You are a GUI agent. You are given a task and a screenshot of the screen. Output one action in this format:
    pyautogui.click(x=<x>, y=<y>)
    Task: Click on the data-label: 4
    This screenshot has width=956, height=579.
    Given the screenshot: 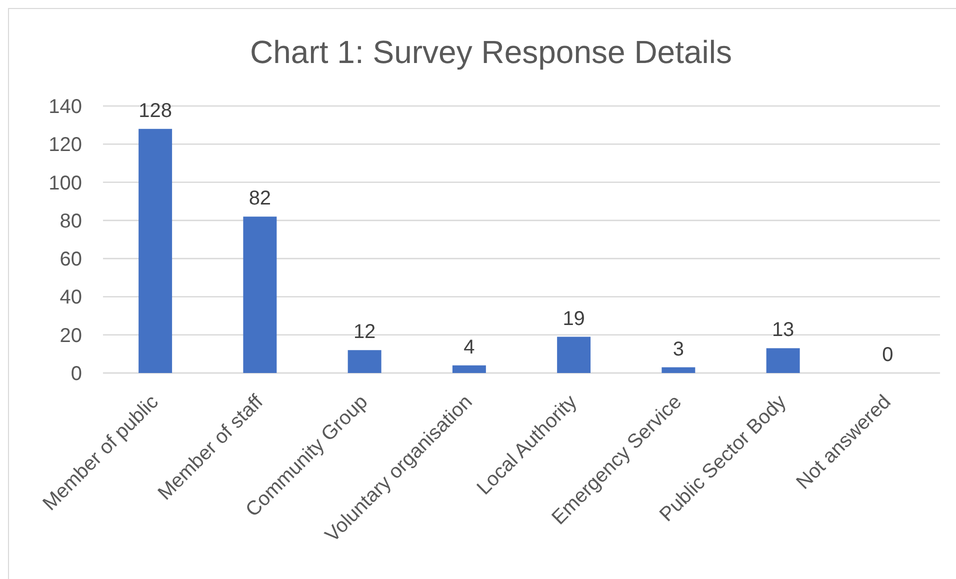 What is the action you would take?
    pyautogui.click(x=469, y=347)
    